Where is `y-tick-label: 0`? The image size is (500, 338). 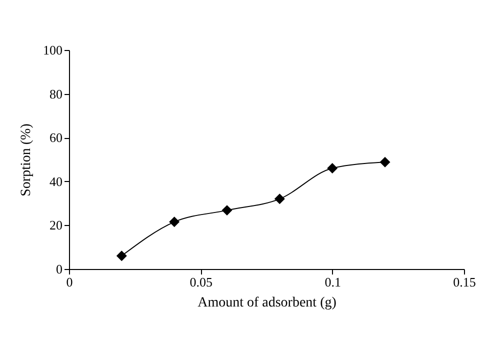 y-tick-label: 0 is located at coordinates (59, 269).